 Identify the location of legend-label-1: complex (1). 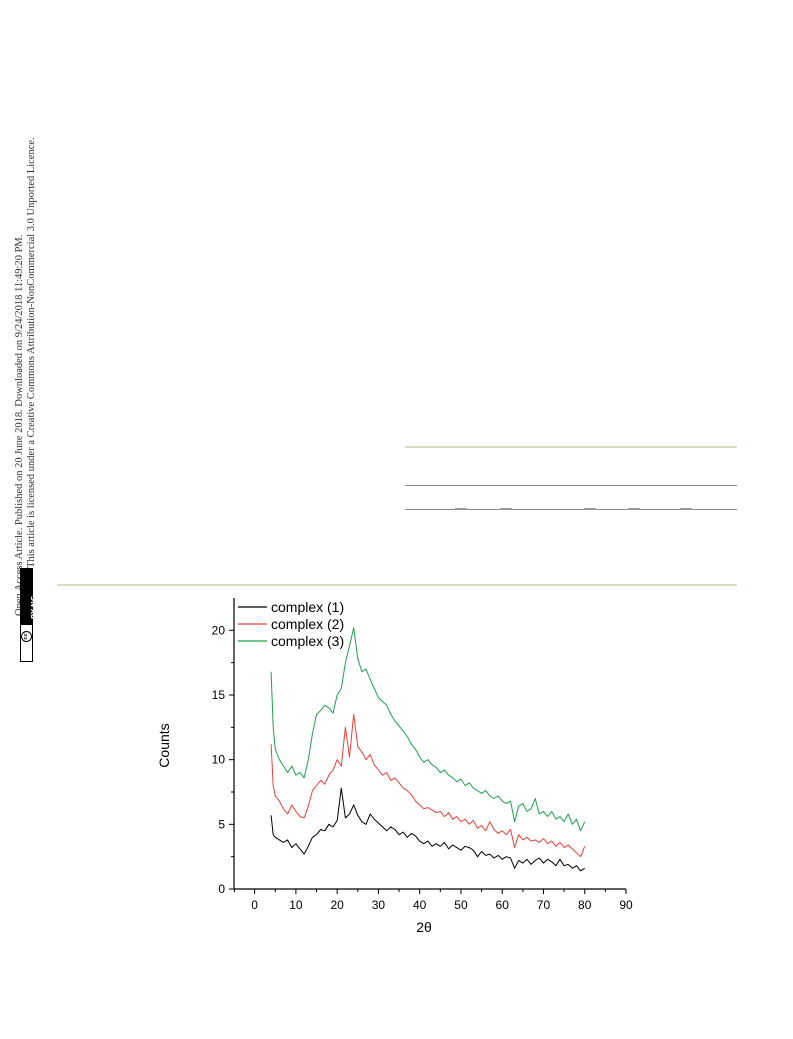
(307, 607).